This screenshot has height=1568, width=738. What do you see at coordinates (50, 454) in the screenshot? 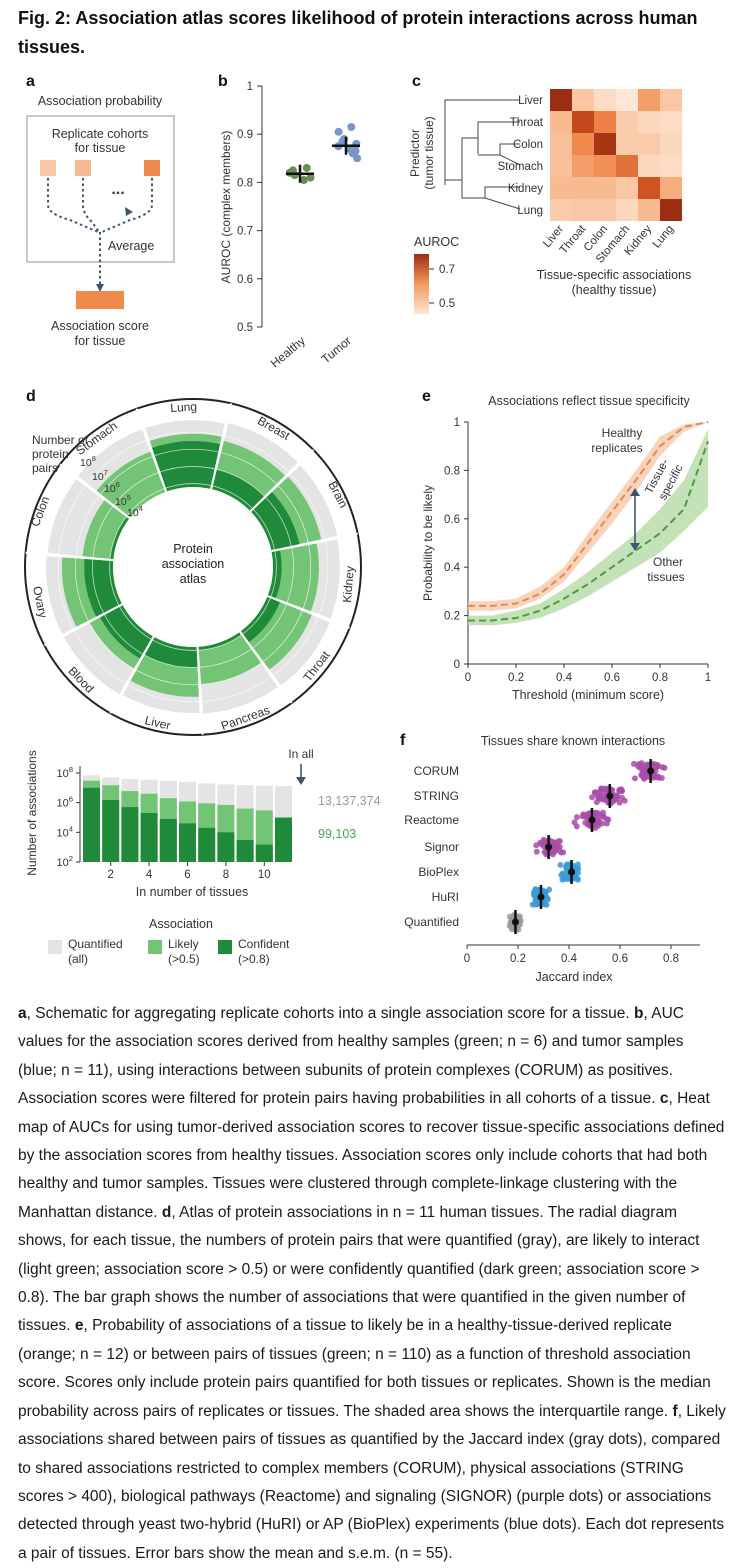
I see `radial-legend-2: protein` at bounding box center [50, 454].